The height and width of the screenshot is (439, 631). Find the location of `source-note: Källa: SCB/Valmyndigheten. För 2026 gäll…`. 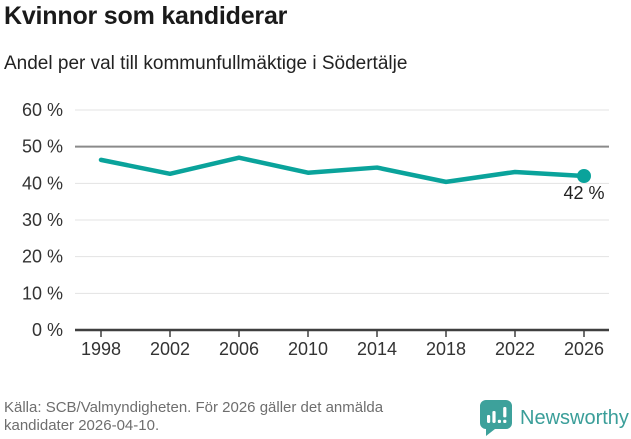

source-note: Källa: SCB/Valmyndigheten. För 2026 gäll… is located at coordinates (194, 417).